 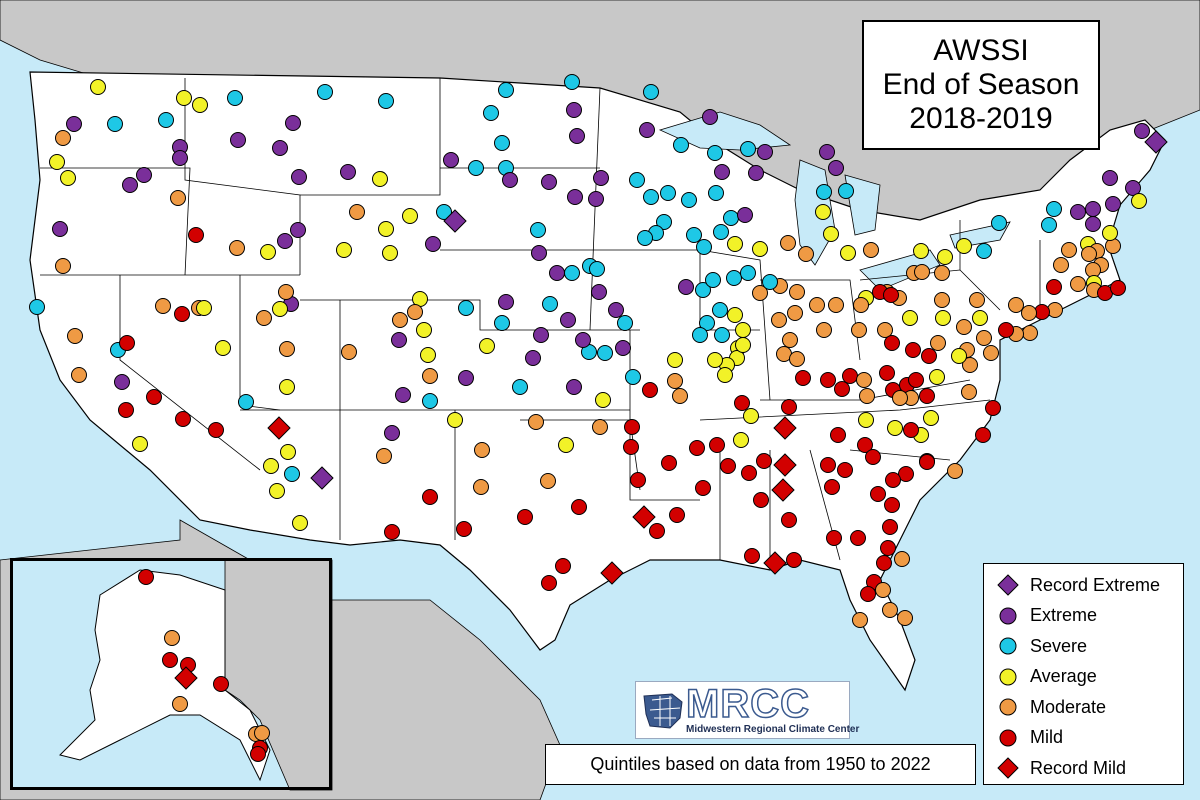 I want to click on legend-label: Severe, so click(x=1059, y=645).